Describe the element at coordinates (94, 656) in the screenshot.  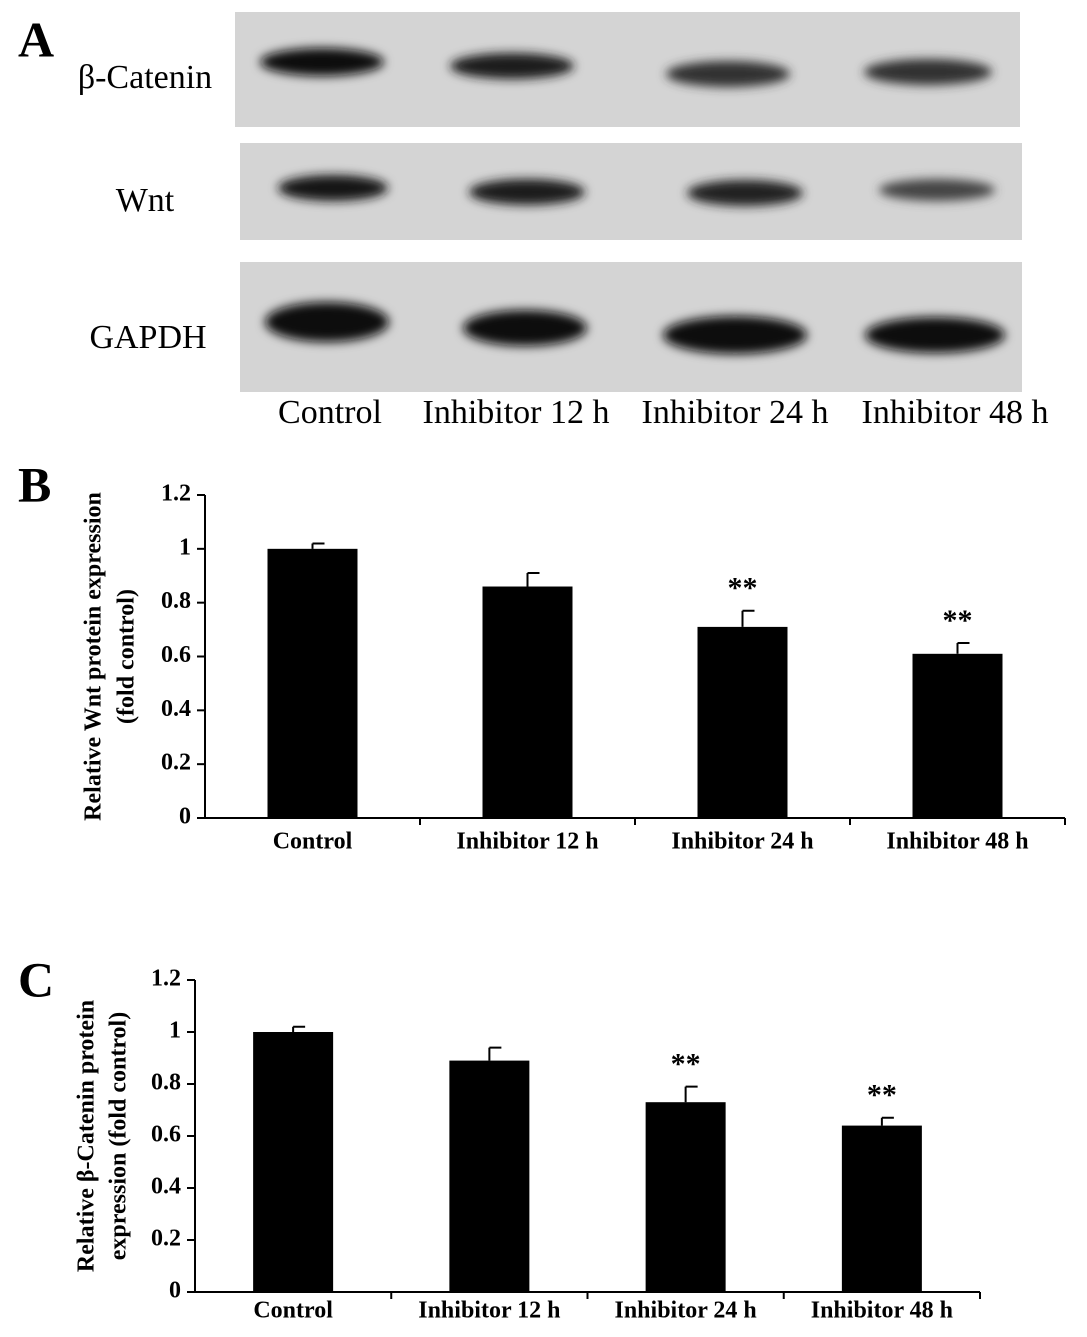
I see `y-axis-label: Relative Wnt protein expression` at that location.